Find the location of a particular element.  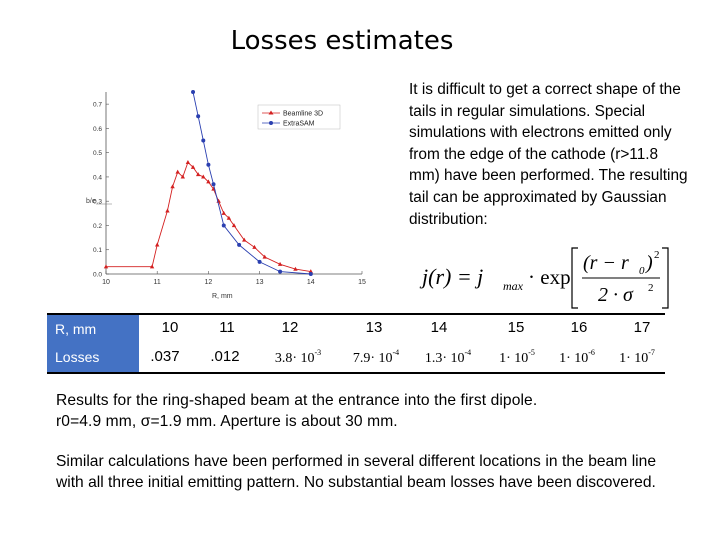

legend-marker-extrasam is located at coordinates (271, 123).